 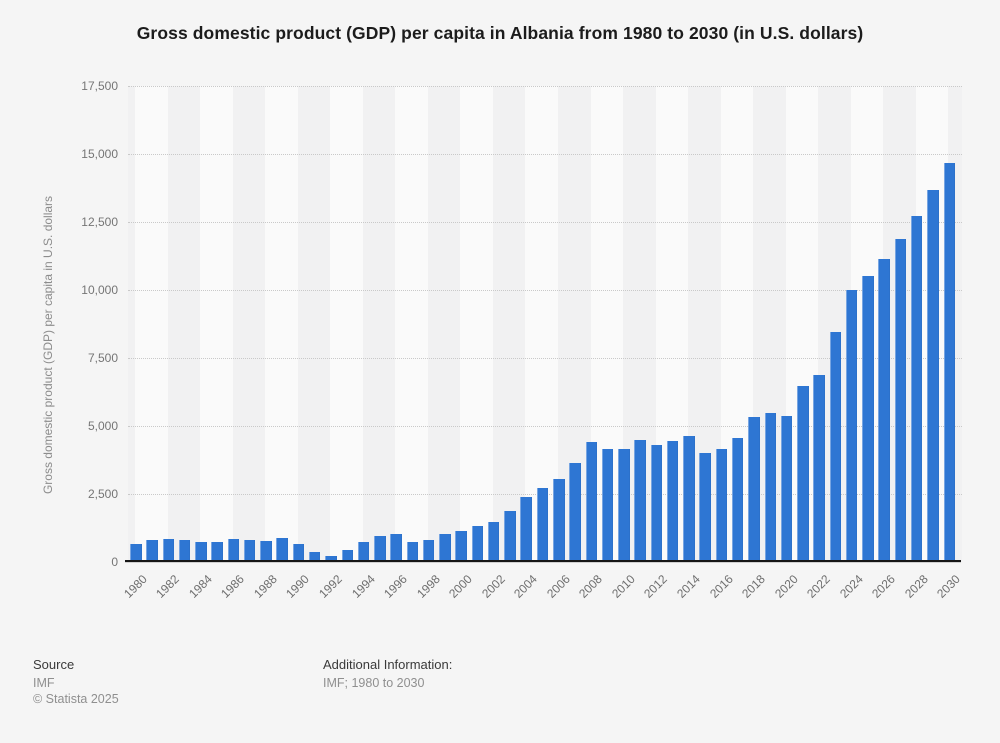 I want to click on x-tick-label: 2012, so click(x=656, y=586).